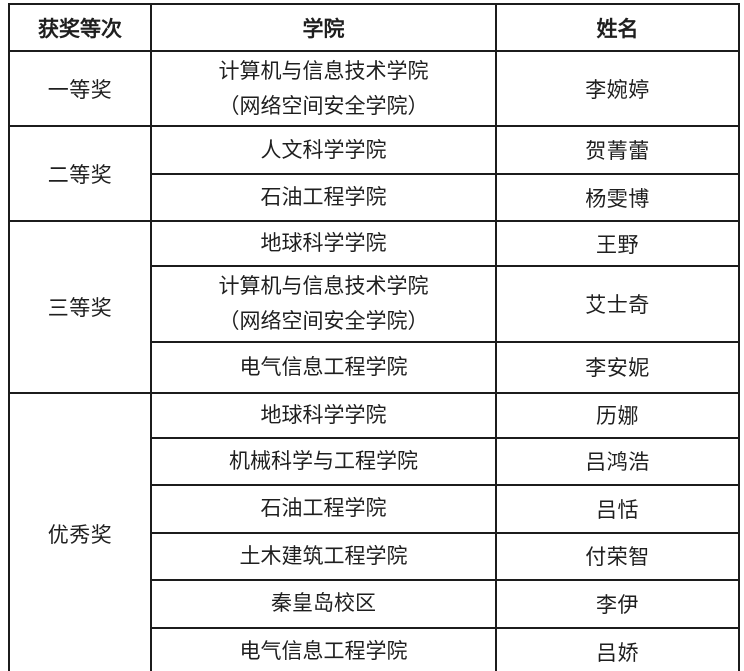  Describe the element at coordinates (617, 461) in the screenshot. I see `name-cell: 吕鸿浩` at that location.